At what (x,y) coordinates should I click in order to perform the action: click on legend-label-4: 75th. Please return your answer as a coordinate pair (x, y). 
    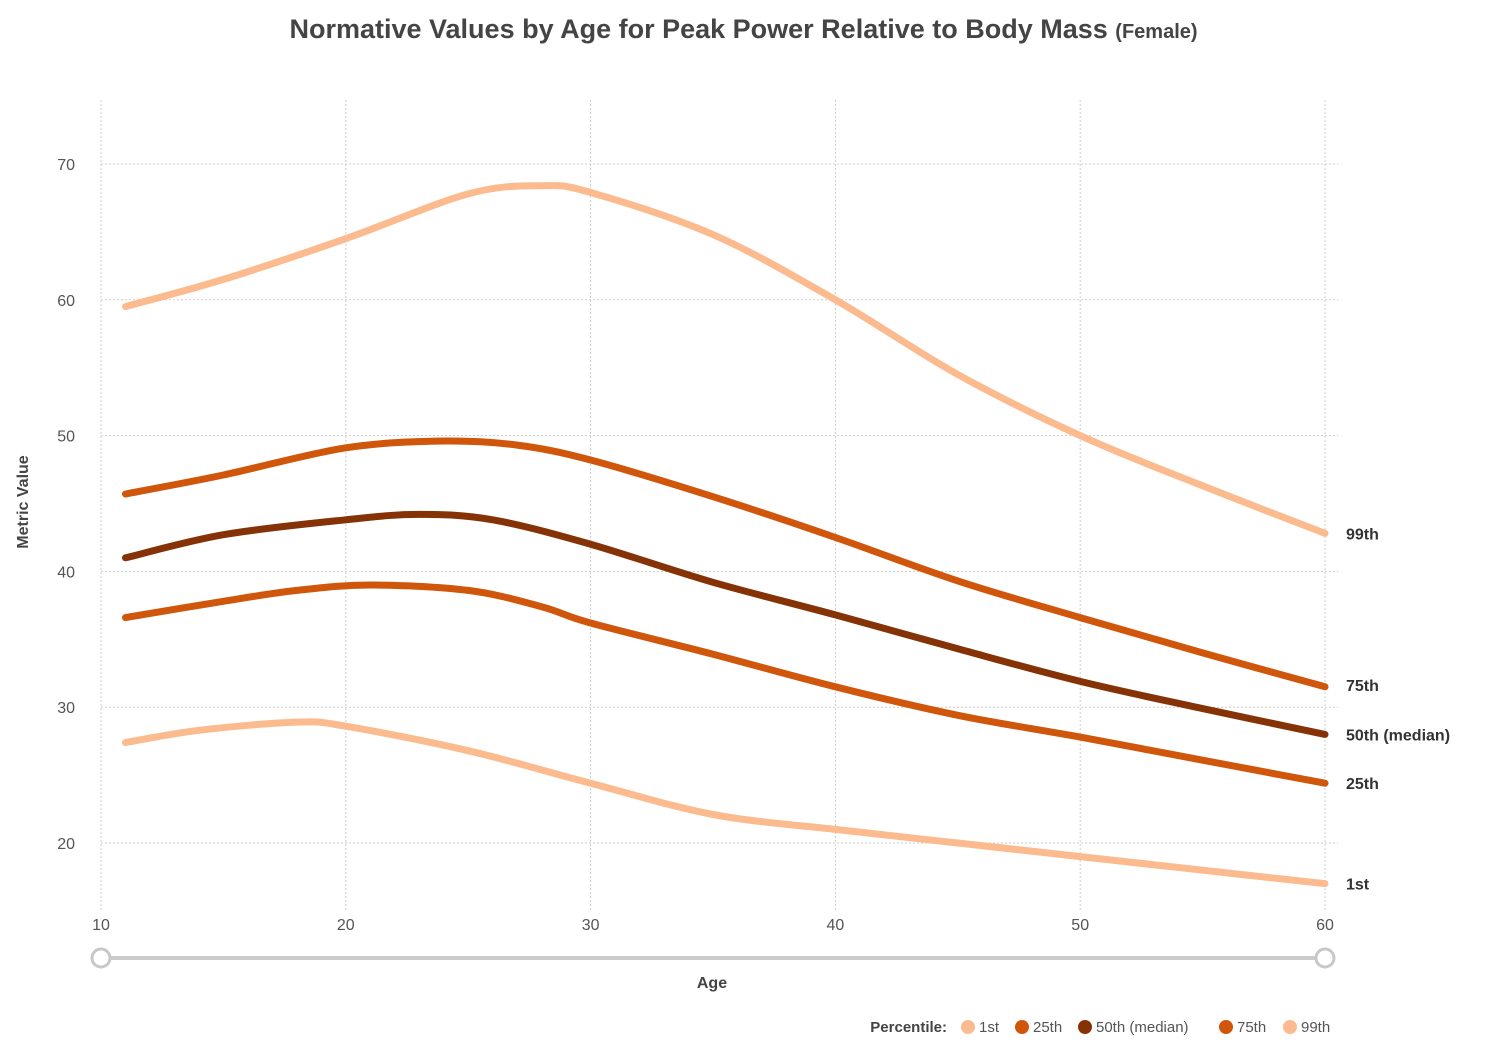
    Looking at the image, I should click on (1251, 1027).